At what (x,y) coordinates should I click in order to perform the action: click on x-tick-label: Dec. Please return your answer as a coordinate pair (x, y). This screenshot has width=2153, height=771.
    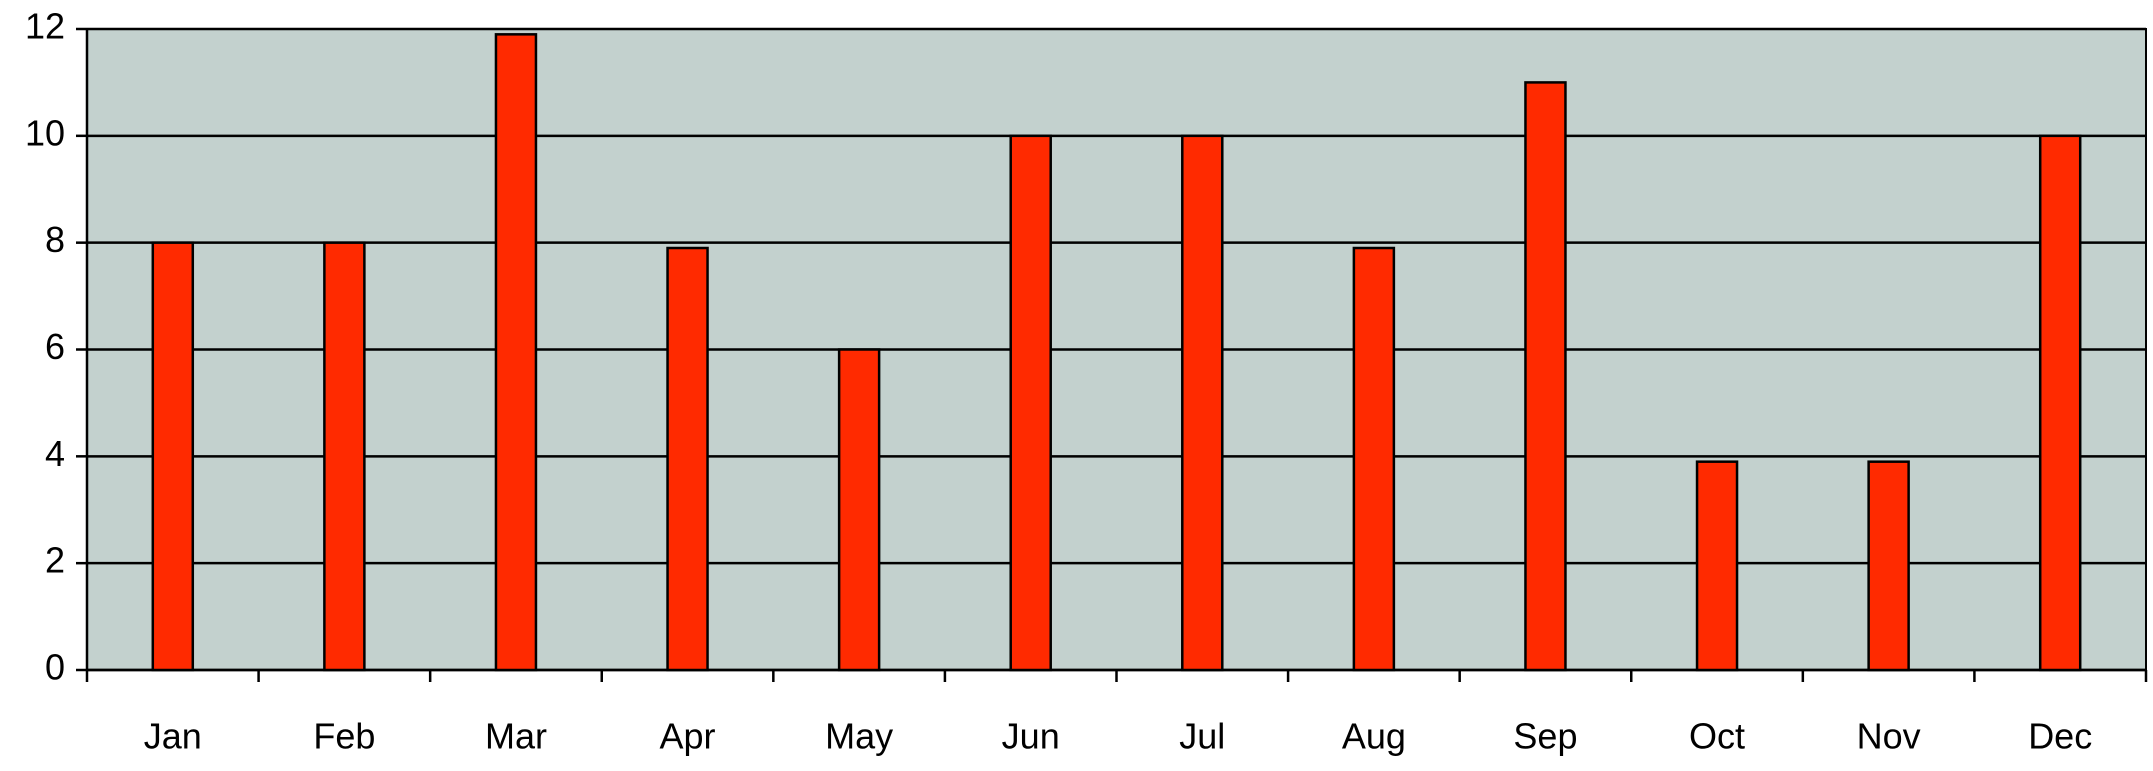
    Looking at the image, I should click on (2060, 736).